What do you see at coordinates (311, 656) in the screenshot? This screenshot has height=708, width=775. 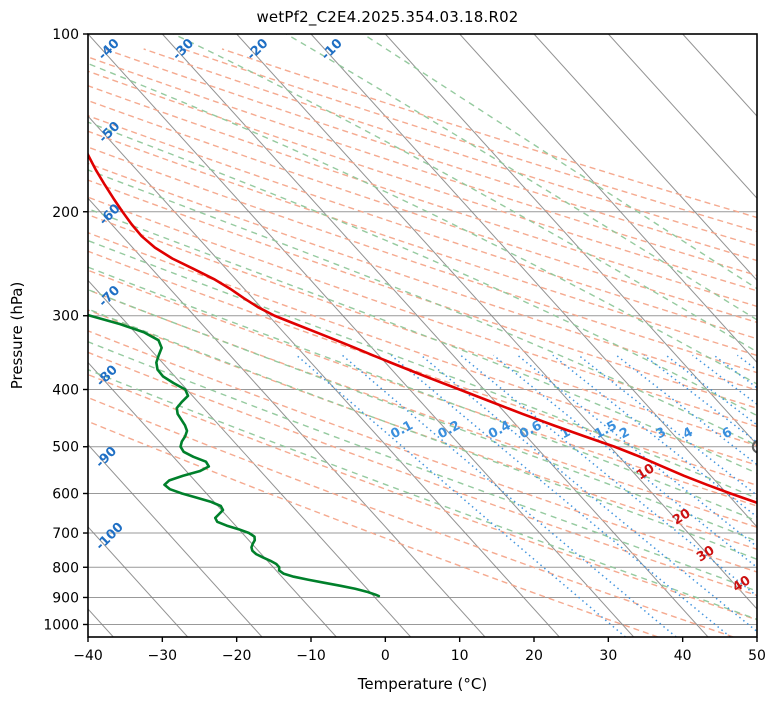 I see `x-tick-label: −10` at bounding box center [311, 656].